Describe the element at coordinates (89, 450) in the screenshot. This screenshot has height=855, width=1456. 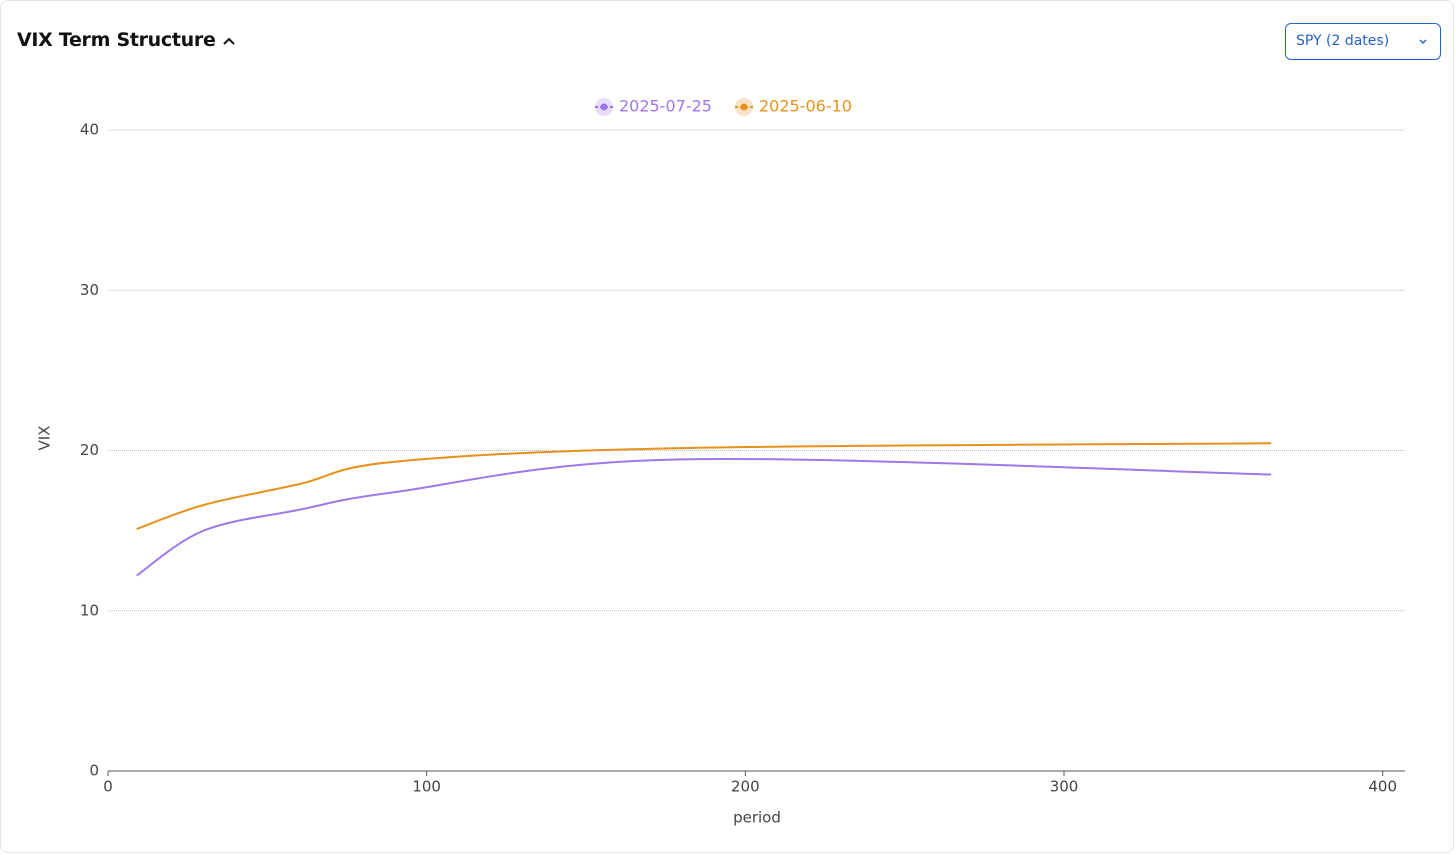
I see `y-tick-label: 20` at that location.